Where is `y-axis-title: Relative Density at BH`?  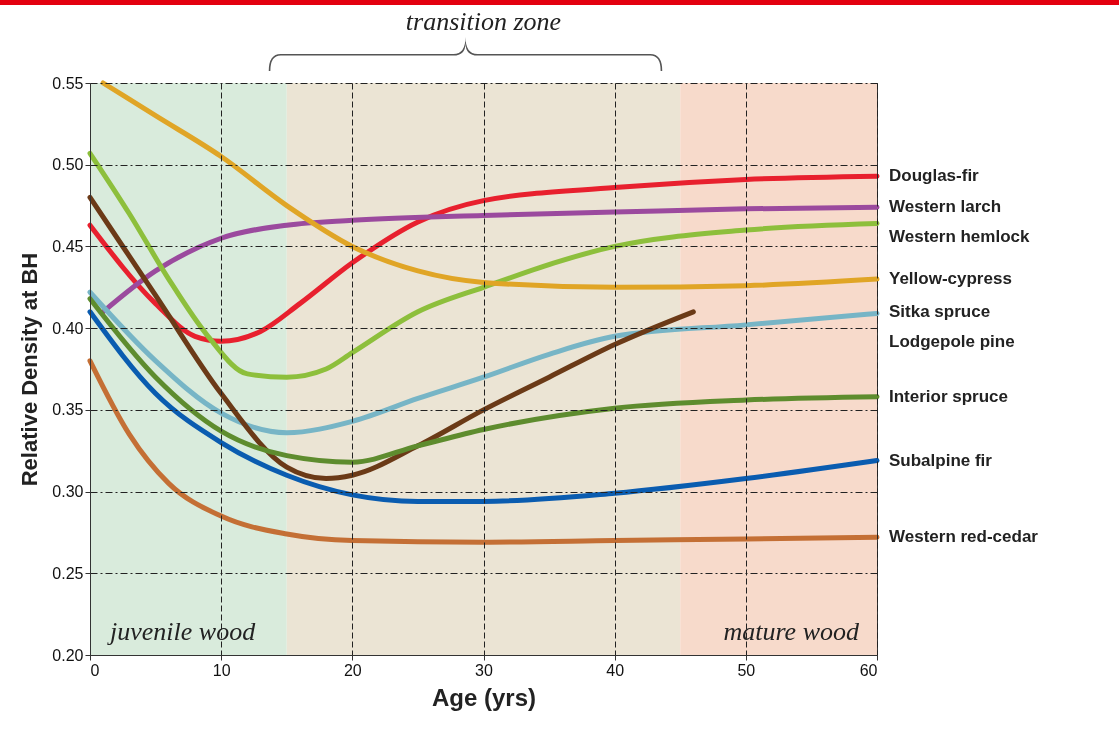
y-axis-title: Relative Density at BH is located at coordinates (30, 369).